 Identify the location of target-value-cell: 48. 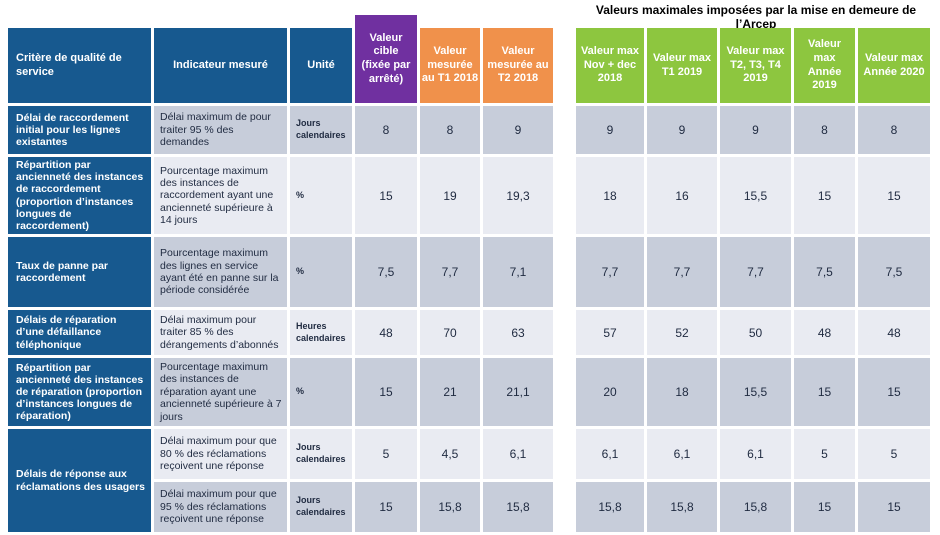
(386, 333).